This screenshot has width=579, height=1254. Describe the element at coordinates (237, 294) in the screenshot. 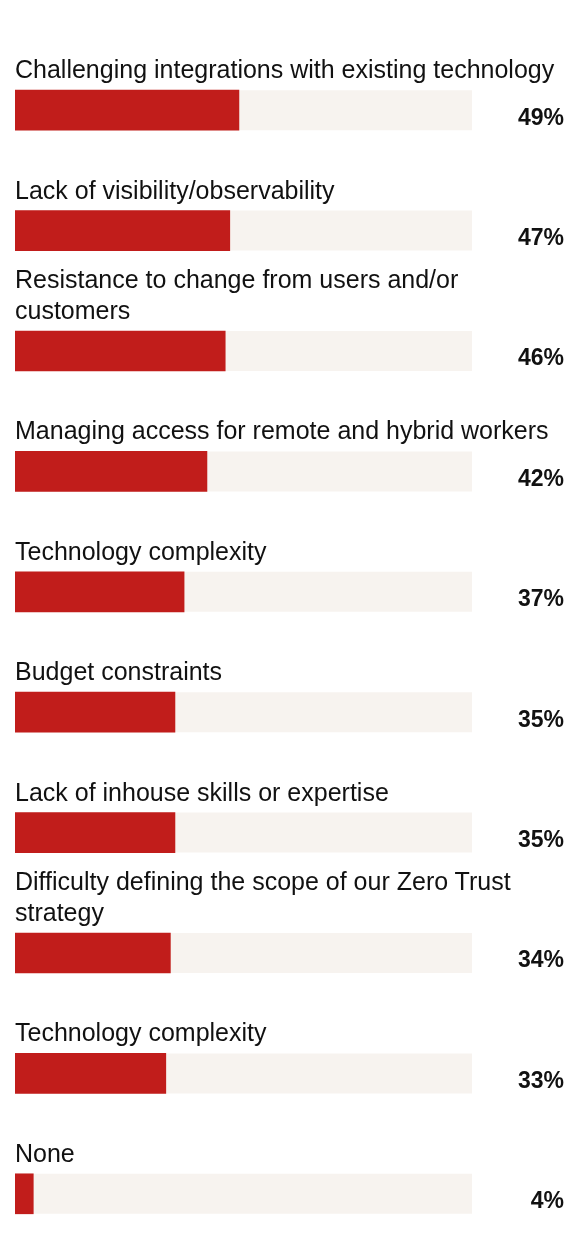

I see `y-tick-label: Resistance to change from users and/or customers` at that location.